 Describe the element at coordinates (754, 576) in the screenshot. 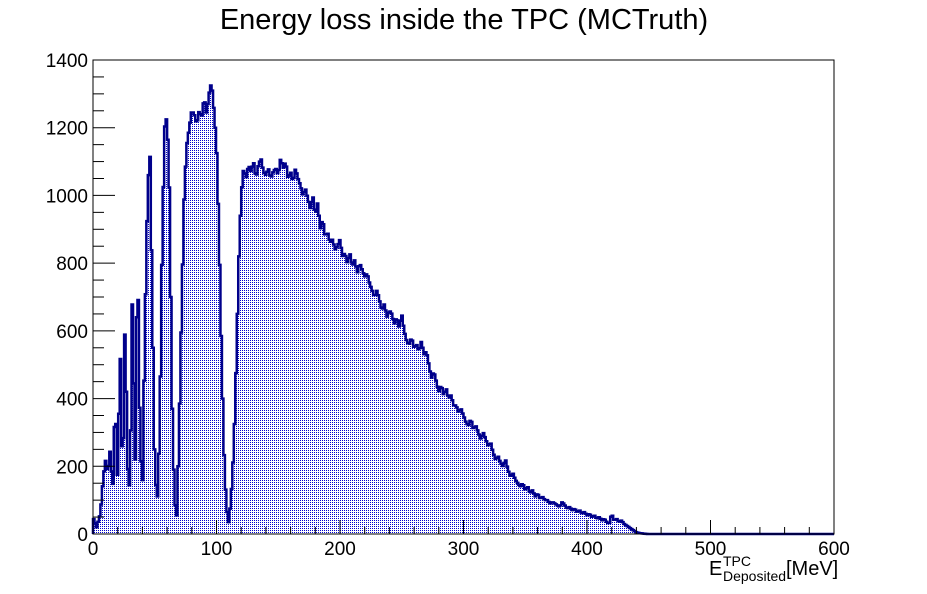

I see `x-axis-title-subscript: Deposited` at that location.